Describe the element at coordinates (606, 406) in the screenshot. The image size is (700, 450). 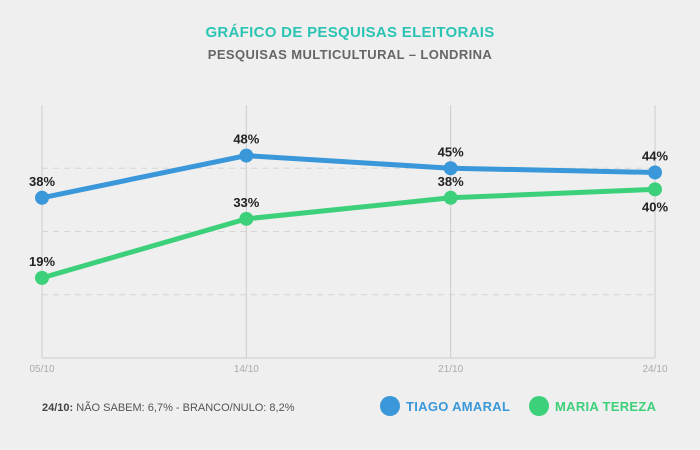
I see `legend-label-maria: MARIA TEREZA` at that location.